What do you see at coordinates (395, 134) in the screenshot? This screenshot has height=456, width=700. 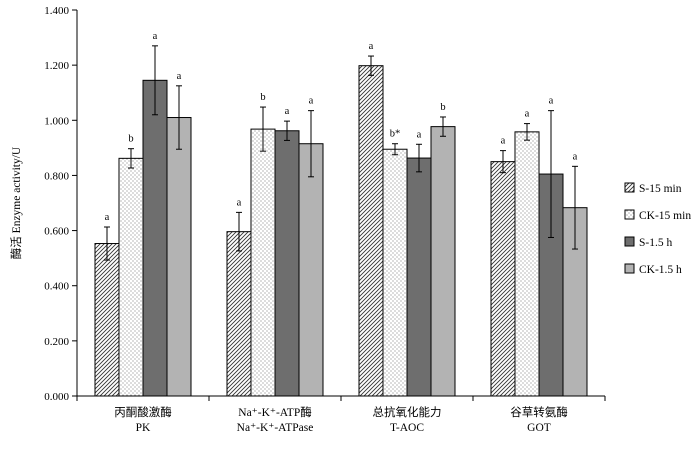 I see `significance-label: b*` at bounding box center [395, 134].